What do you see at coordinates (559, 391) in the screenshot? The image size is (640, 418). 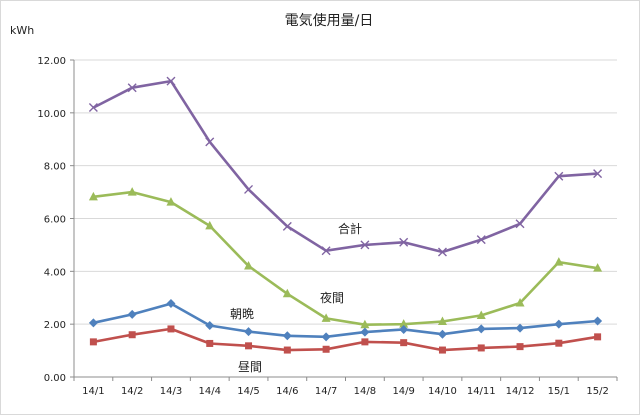 I see `x-tick-label: 15/1` at bounding box center [559, 391].